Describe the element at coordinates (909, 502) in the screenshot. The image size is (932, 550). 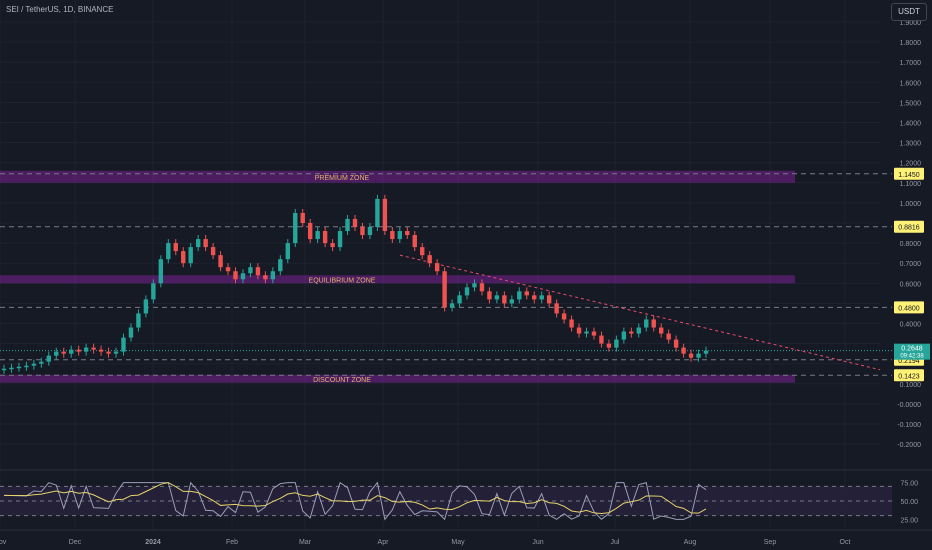
I see `rsi-tick: 50.00` at that location.